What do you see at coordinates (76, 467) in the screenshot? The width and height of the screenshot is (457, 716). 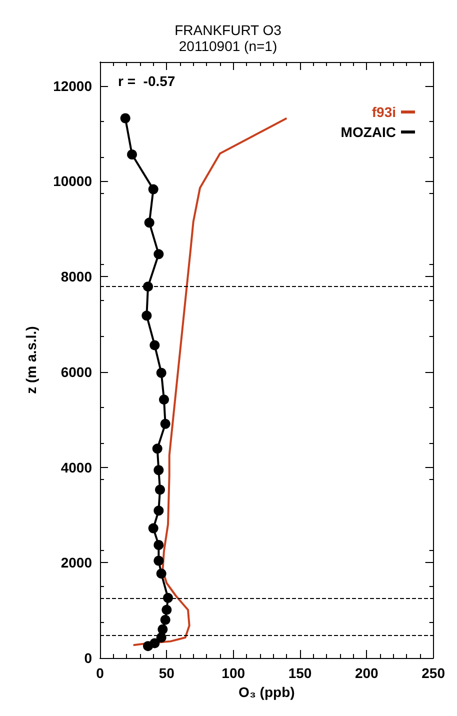 I see `y-tick-label: 4000` at bounding box center [76, 467].